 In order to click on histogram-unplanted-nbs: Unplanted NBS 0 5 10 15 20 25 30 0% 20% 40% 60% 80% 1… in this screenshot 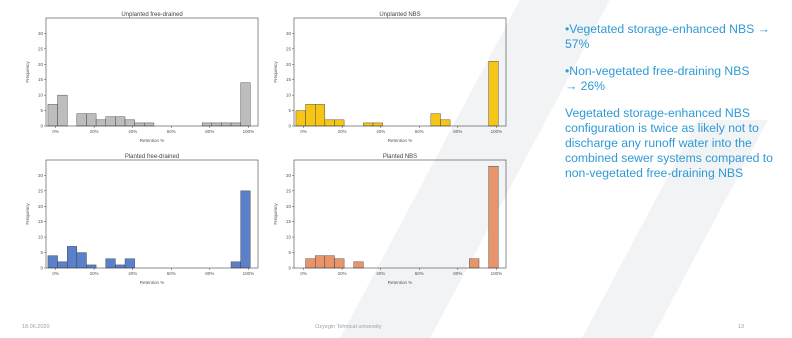, I will do `click(390, 78)`.